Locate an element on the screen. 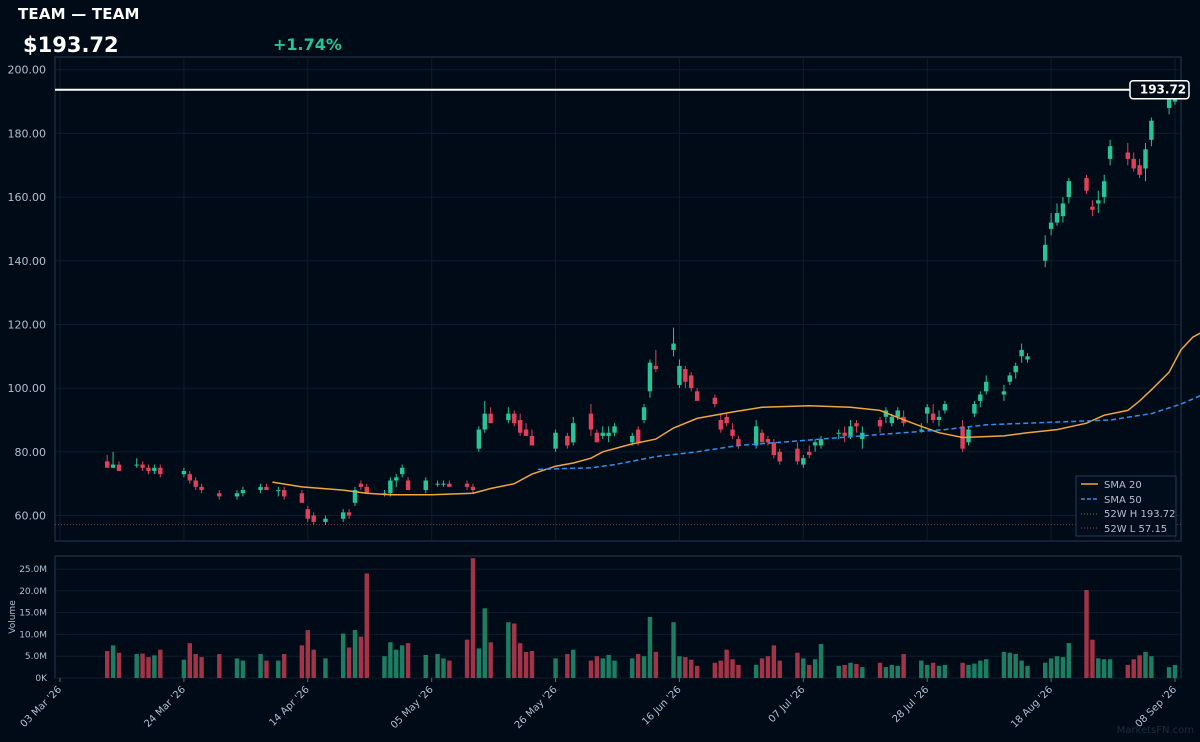 This screenshot has height=742, width=1200. x-tick-label: 16 Jun '26 is located at coordinates (661, 705).